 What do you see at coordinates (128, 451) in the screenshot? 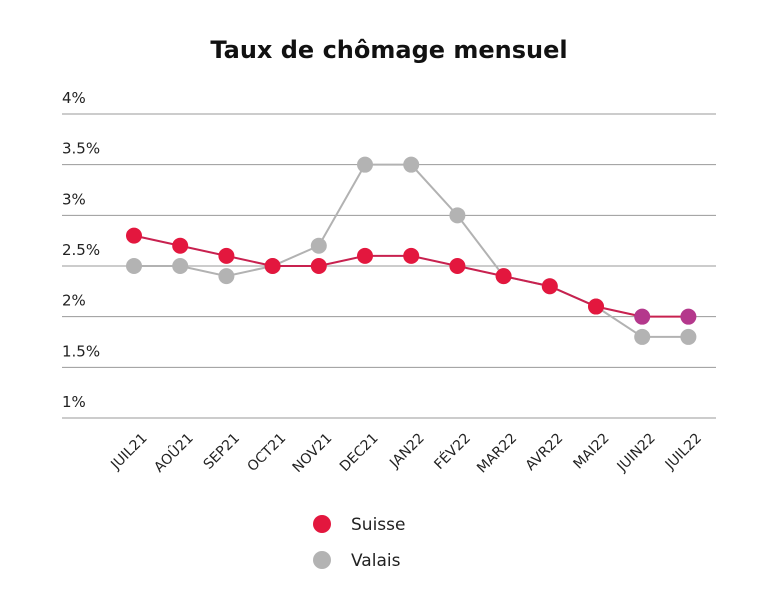
I see `x-tick-label: JUIL21` at bounding box center [128, 451].